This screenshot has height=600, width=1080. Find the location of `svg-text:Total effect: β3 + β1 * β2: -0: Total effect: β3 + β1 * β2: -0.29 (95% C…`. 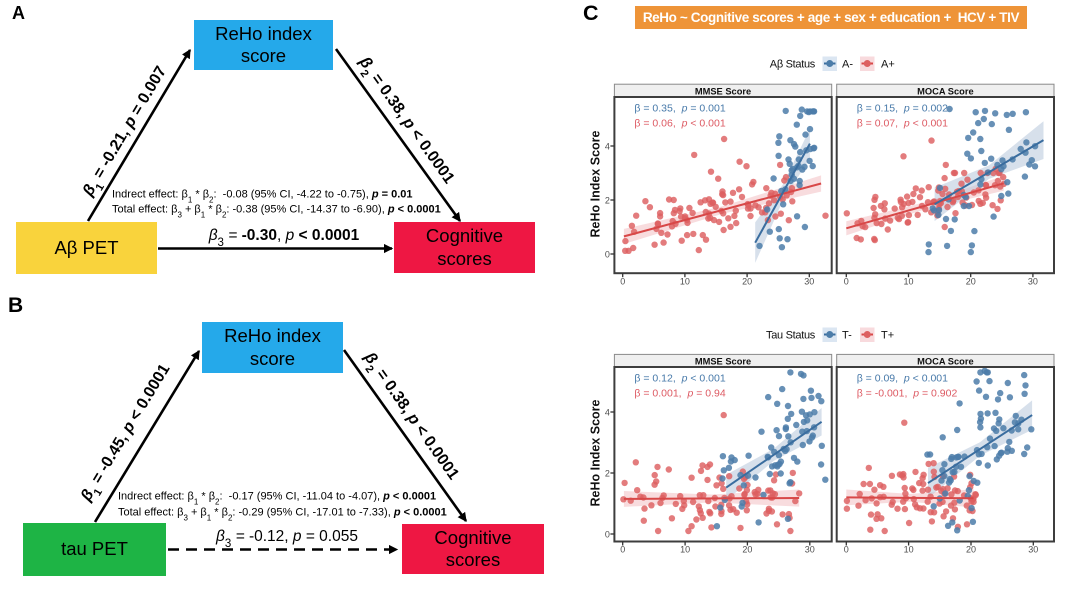

svg-text:Total effect: β3 + β1 * β2: -0: Total effect: β3 + β1 * β2: -0.29 (95% C… is located at coordinates (282, 515).